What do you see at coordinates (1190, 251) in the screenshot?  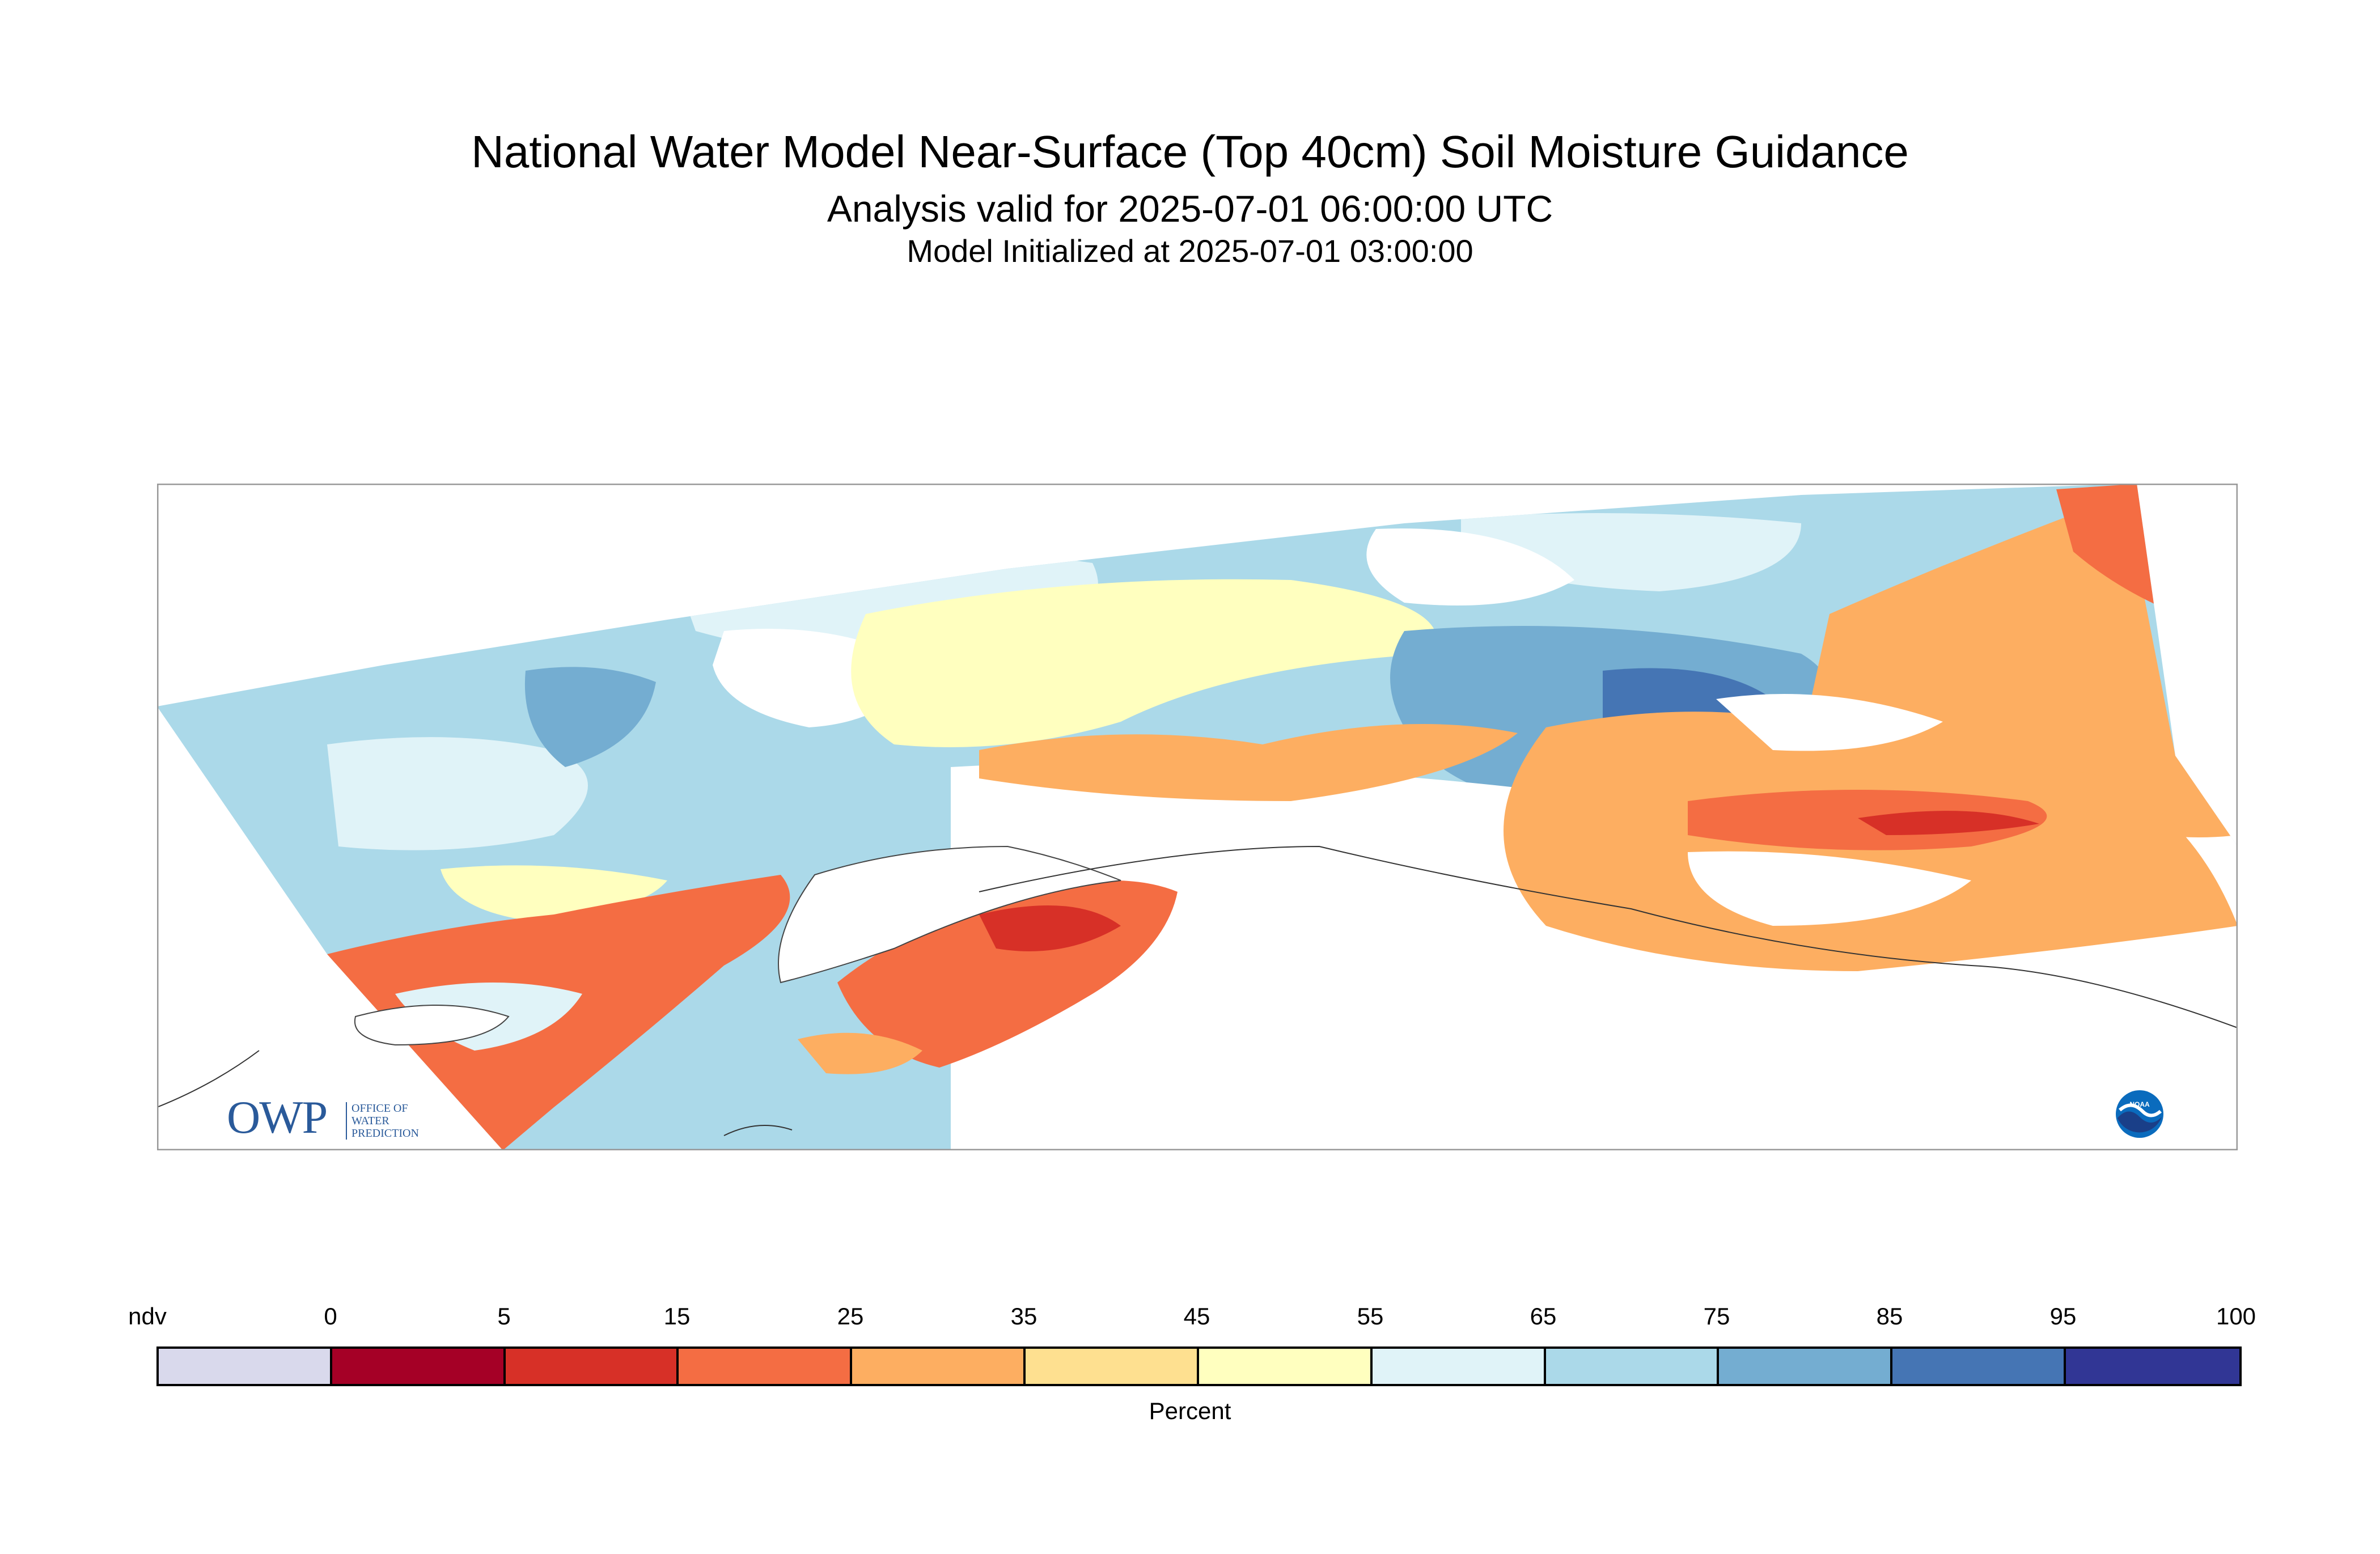 I see `init-time-subtitle: Model Initialized at 2025-07-01 03:00:00` at bounding box center [1190, 251].